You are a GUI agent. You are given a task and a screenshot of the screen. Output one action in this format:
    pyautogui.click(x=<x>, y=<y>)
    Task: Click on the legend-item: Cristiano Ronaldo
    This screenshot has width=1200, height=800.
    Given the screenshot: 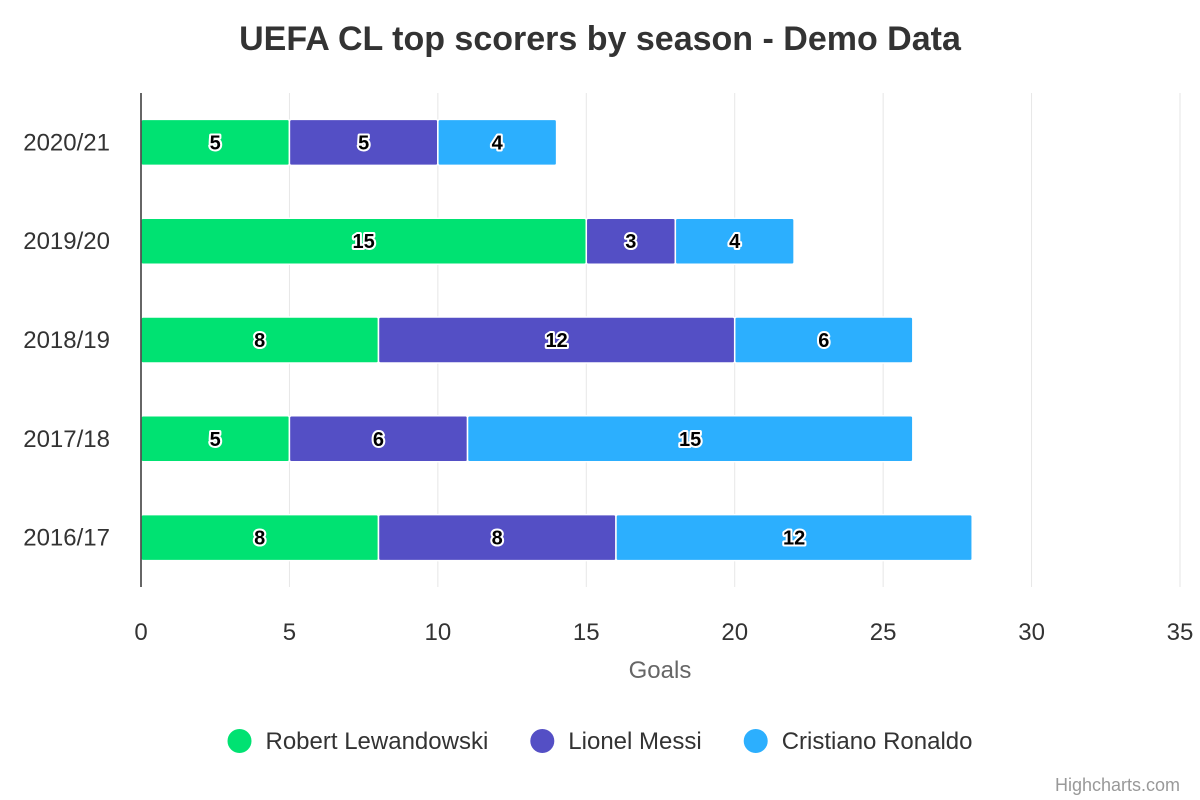 What is the action you would take?
    pyautogui.click(x=858, y=741)
    